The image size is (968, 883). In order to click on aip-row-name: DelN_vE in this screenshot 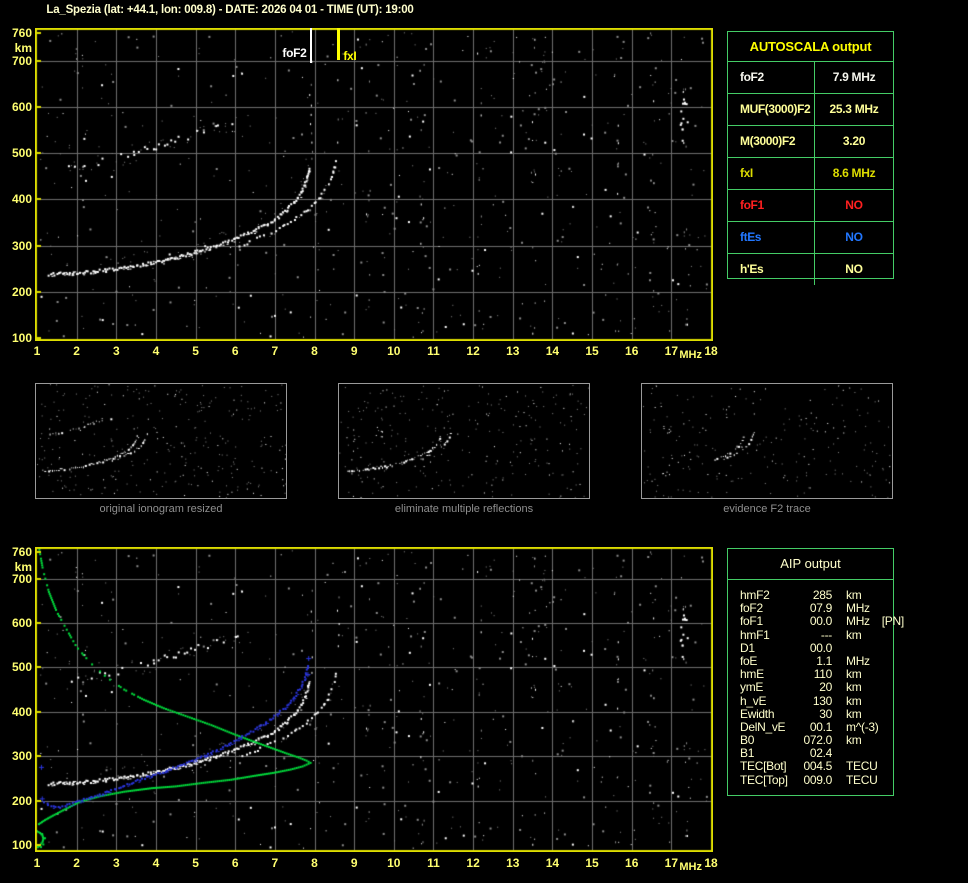, I will do `click(763, 726)`.